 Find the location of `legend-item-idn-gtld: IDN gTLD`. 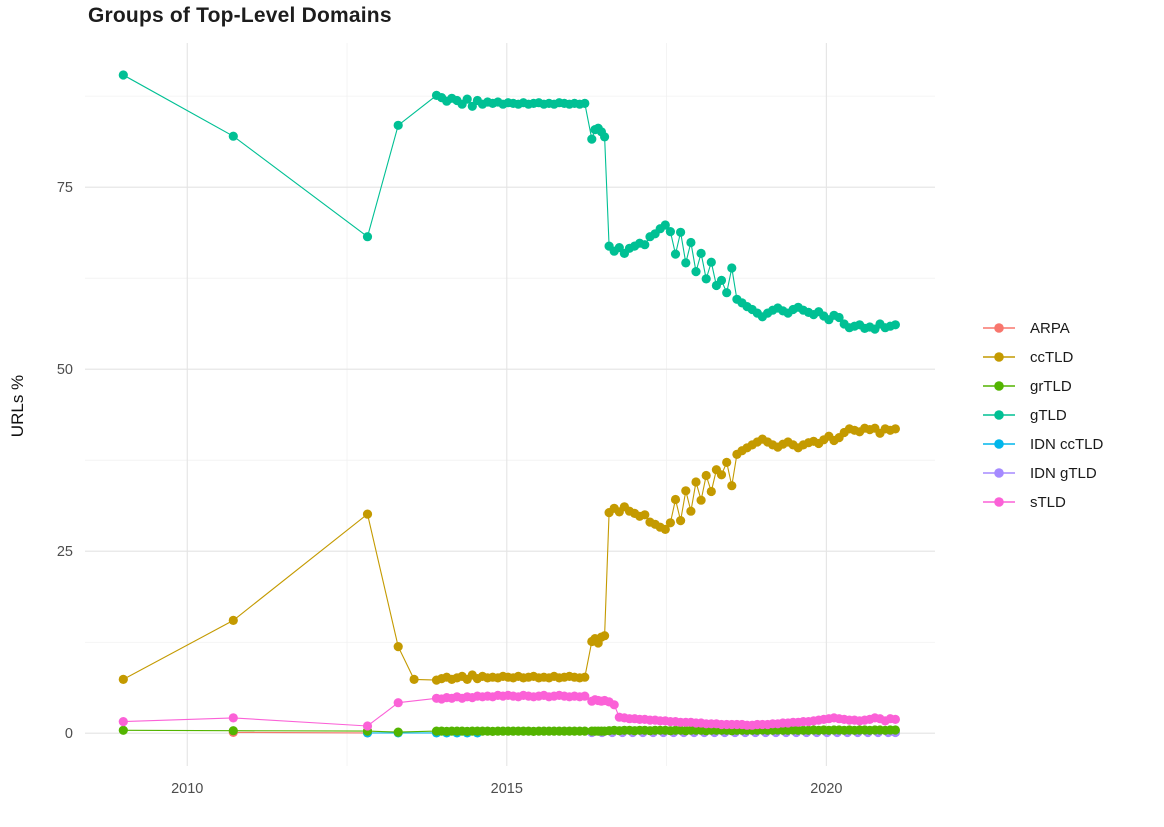

legend-item-idn-gtld: IDN gTLD is located at coordinates (1042, 473).